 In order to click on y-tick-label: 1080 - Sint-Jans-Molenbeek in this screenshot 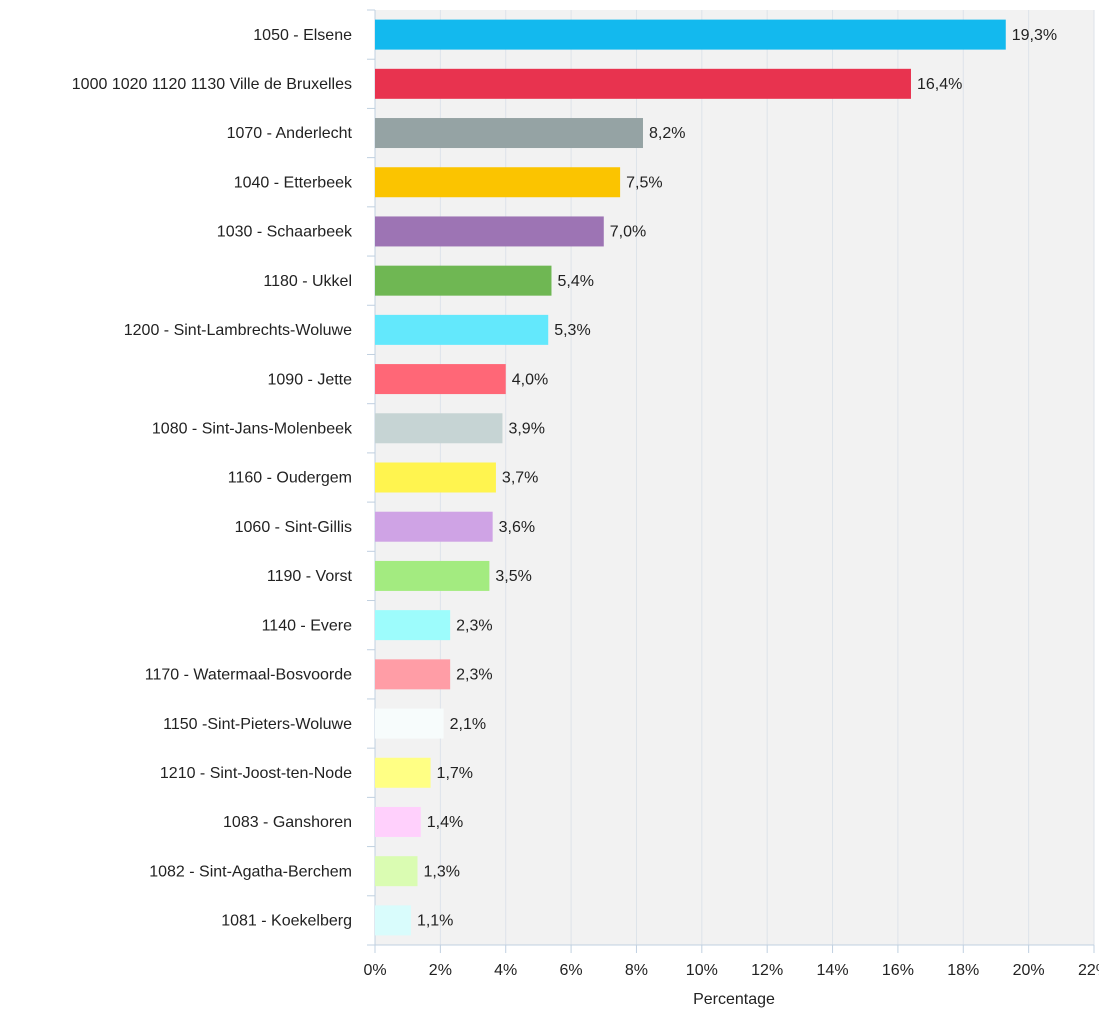, I will do `click(252, 429)`.